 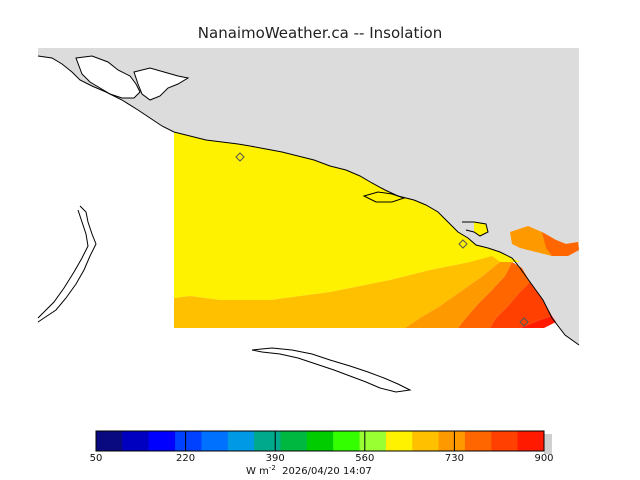 I want to click on island-south, so click(x=331, y=370).